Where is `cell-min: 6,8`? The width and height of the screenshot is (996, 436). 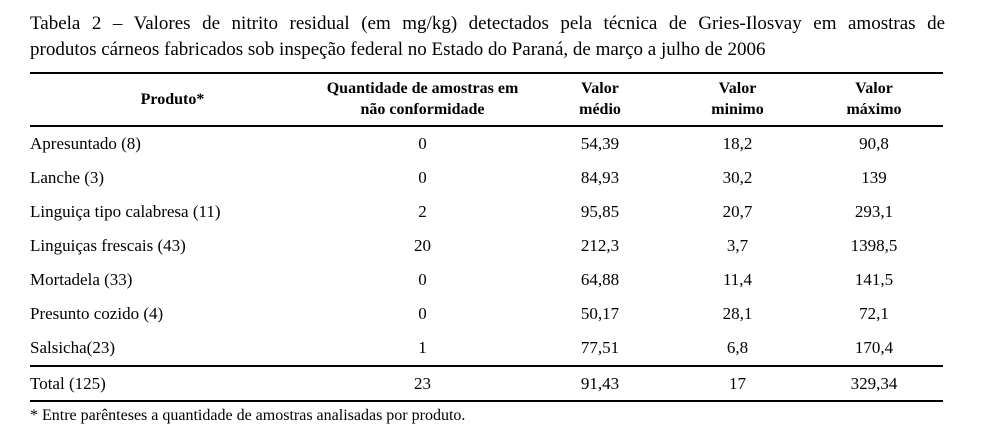 cell-min: 6,8 is located at coordinates (737, 347).